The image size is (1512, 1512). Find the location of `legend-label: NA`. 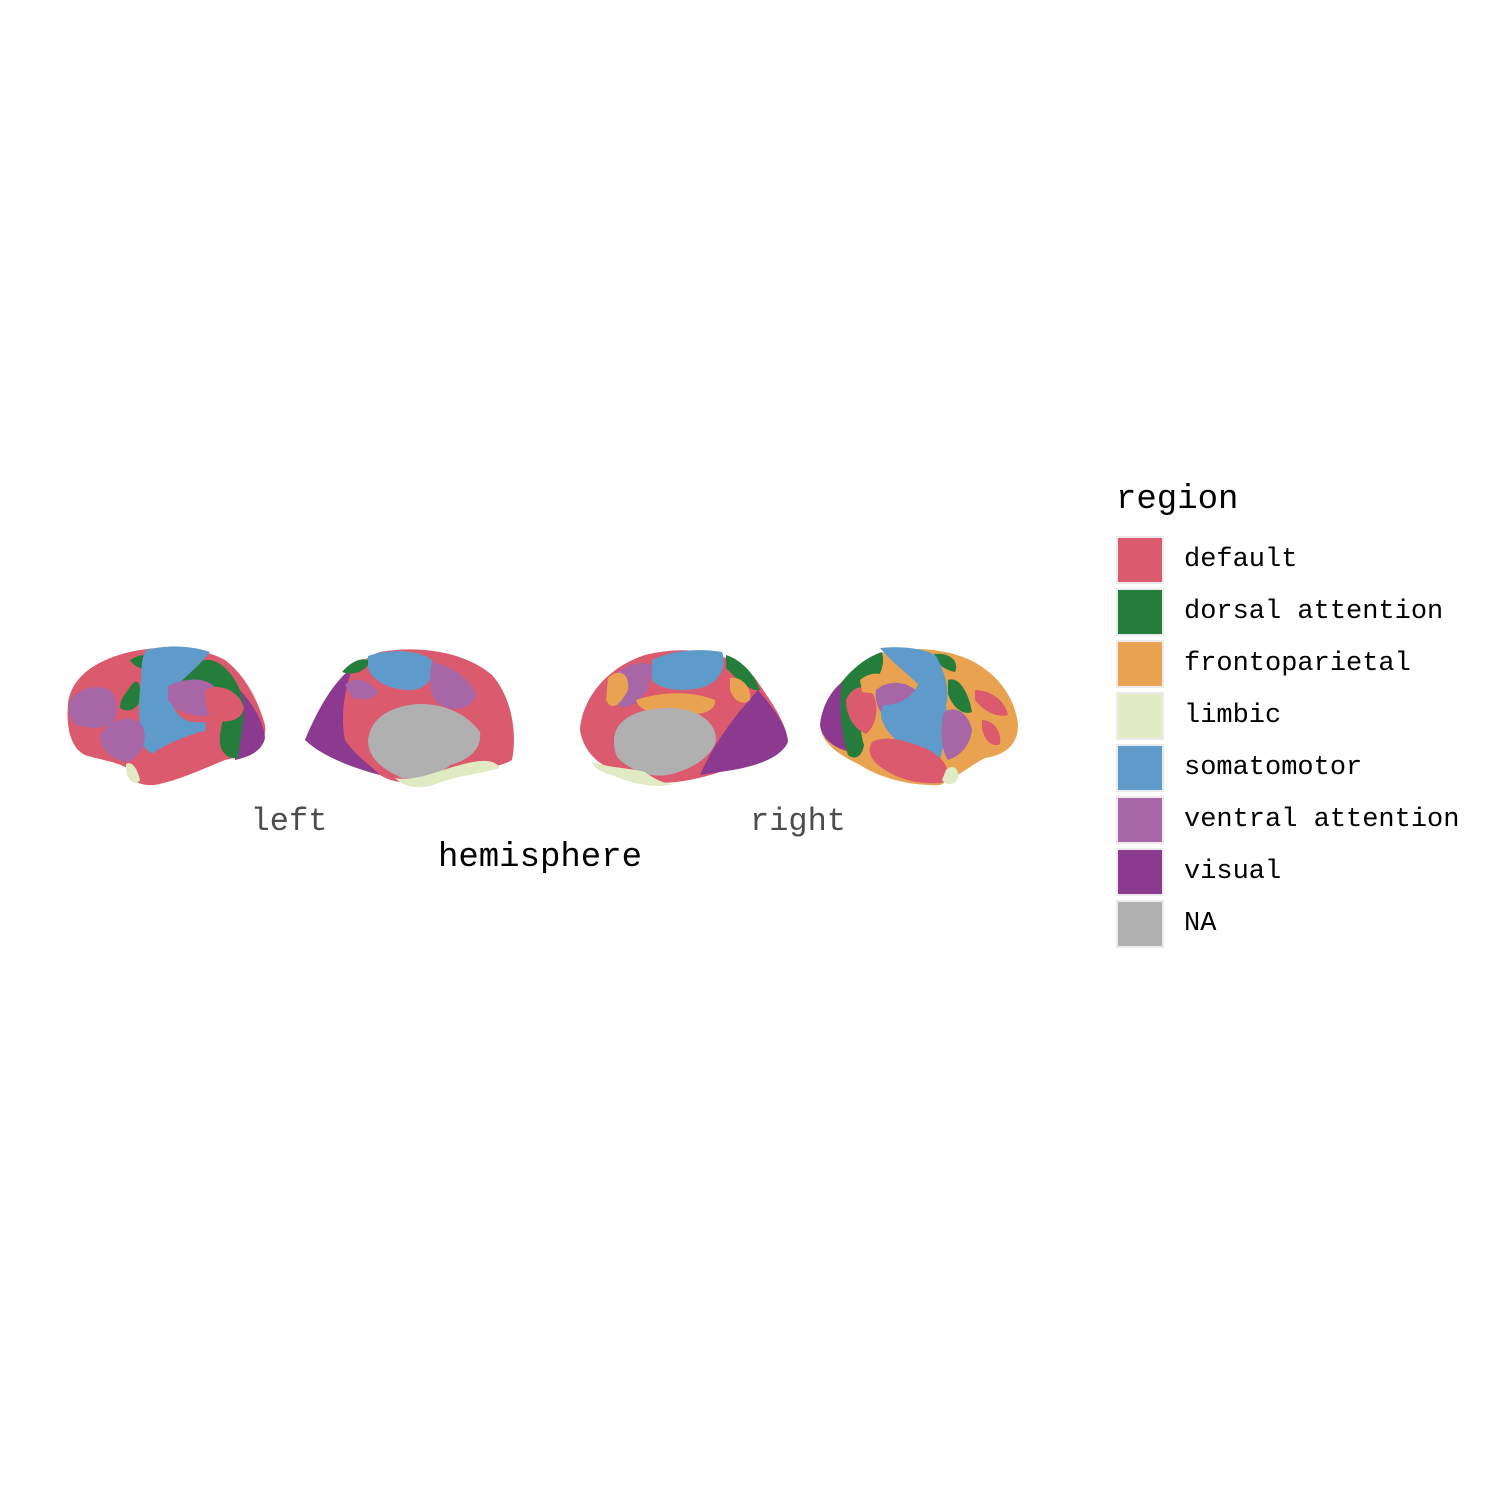

legend-label: NA is located at coordinates (1200, 924).